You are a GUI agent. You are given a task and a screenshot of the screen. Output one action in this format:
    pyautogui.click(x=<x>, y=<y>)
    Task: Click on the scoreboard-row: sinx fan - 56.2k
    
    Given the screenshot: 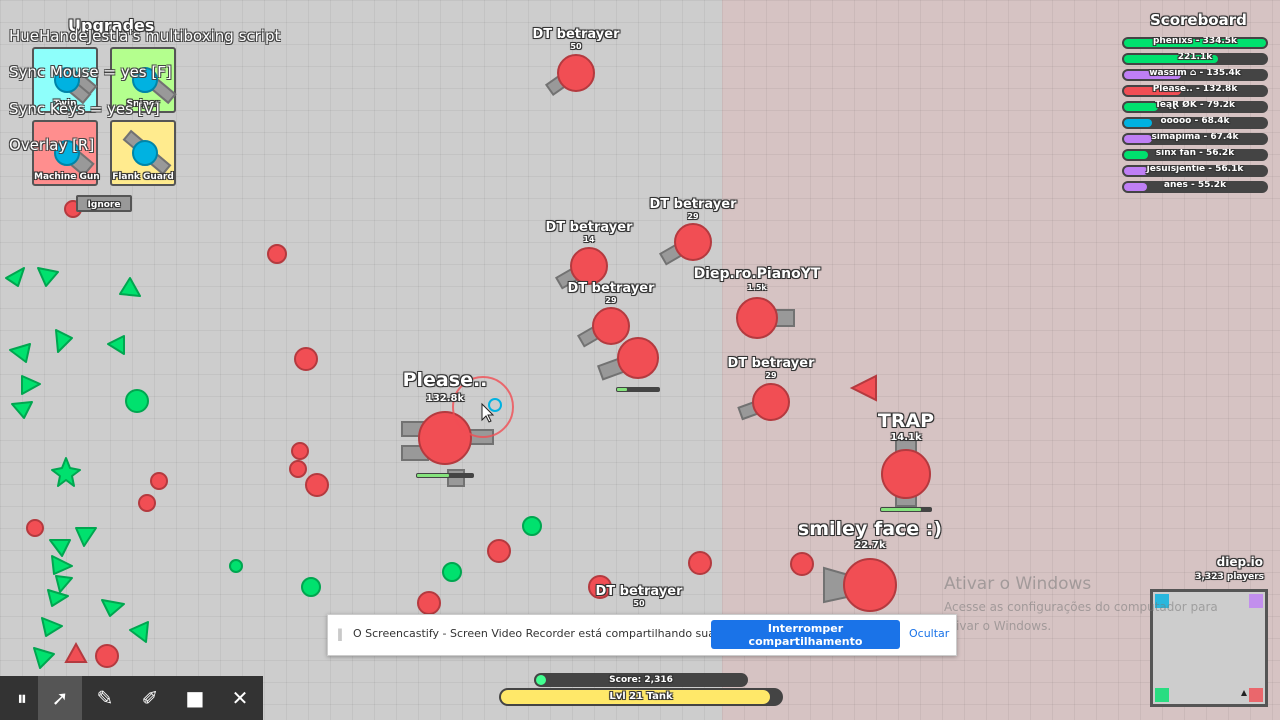 What is the action you would take?
    pyautogui.click(x=1195, y=155)
    